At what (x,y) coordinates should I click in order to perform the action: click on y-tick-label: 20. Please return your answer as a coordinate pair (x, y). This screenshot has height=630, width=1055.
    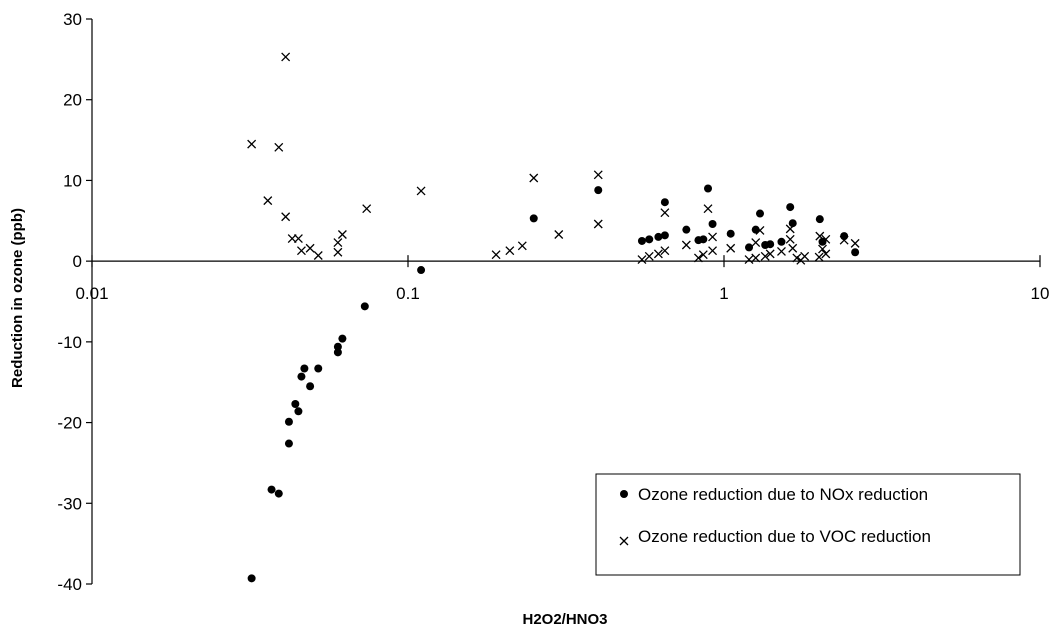
    Looking at the image, I should click on (72, 100).